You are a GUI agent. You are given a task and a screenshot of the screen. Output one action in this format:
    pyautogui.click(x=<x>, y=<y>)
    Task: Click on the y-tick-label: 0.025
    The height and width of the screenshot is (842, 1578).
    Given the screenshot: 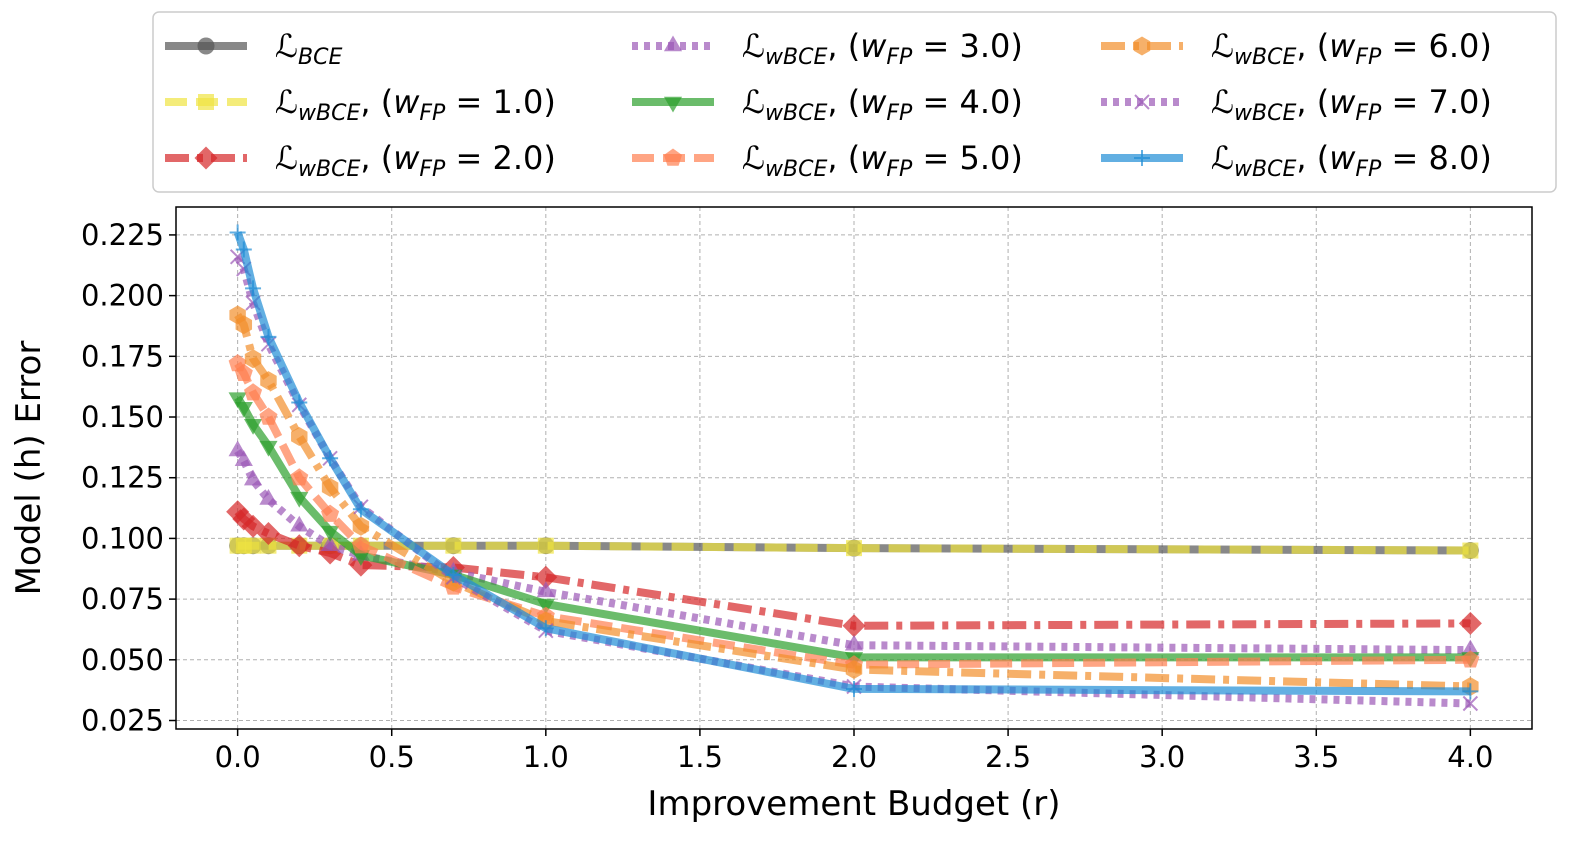 What is the action you would take?
    pyautogui.click(x=122, y=721)
    